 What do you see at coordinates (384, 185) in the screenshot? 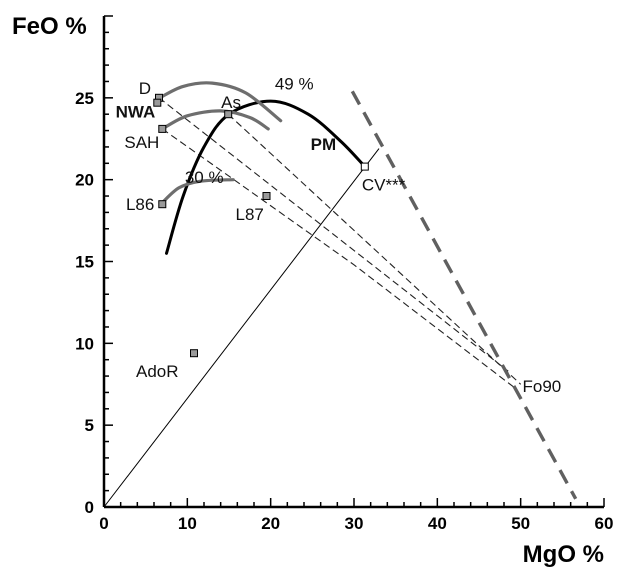
I see `point-label-cv: CV***` at bounding box center [384, 185].